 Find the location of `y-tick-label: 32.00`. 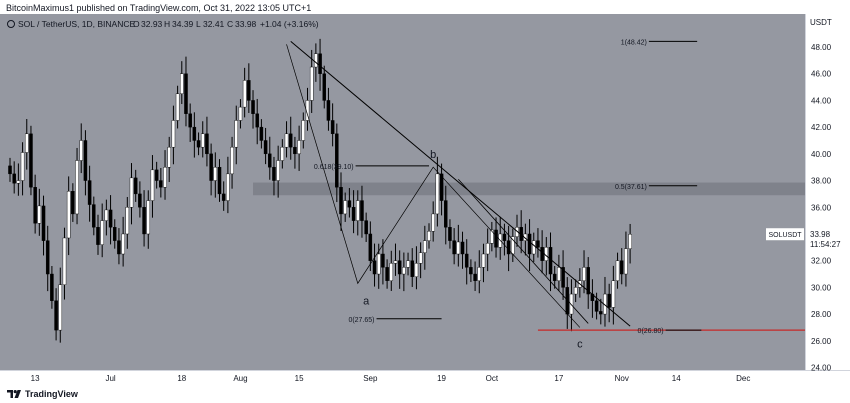

y-tick-label: 32.00 is located at coordinates (821, 261).